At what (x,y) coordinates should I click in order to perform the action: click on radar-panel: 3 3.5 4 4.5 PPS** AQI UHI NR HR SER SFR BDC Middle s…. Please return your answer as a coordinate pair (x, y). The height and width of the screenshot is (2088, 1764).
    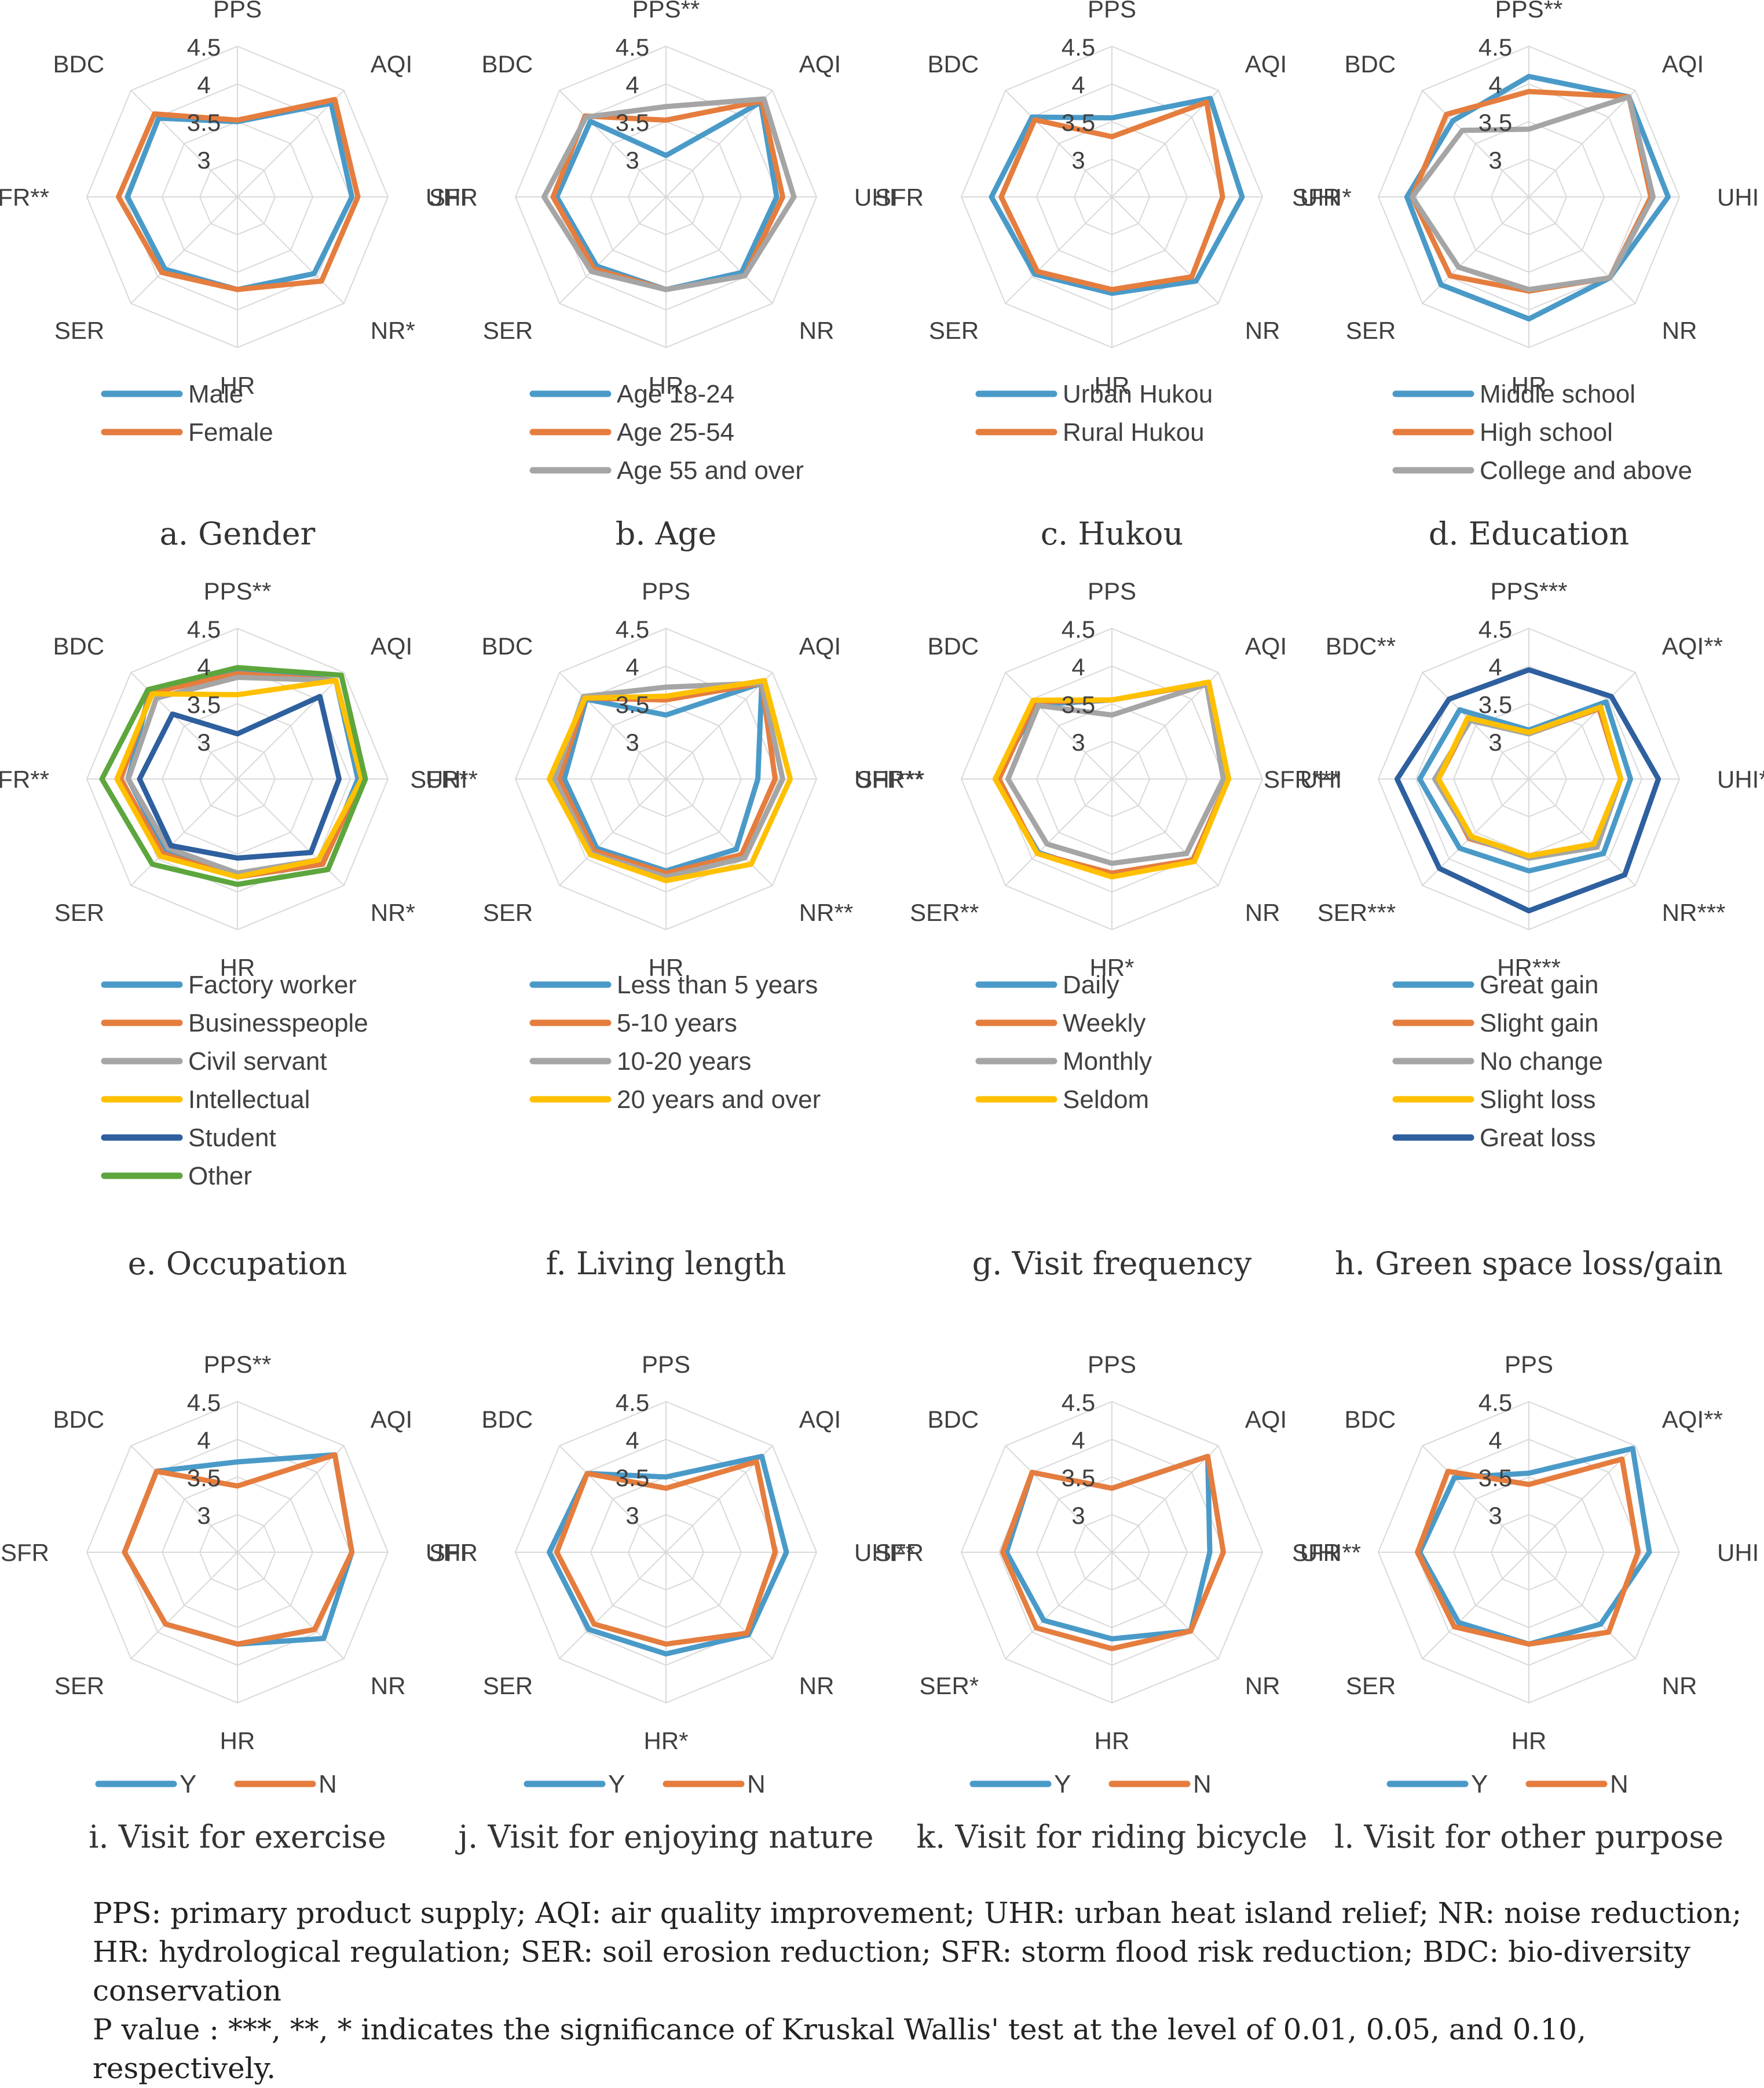
    Looking at the image, I should click on (1525, 242).